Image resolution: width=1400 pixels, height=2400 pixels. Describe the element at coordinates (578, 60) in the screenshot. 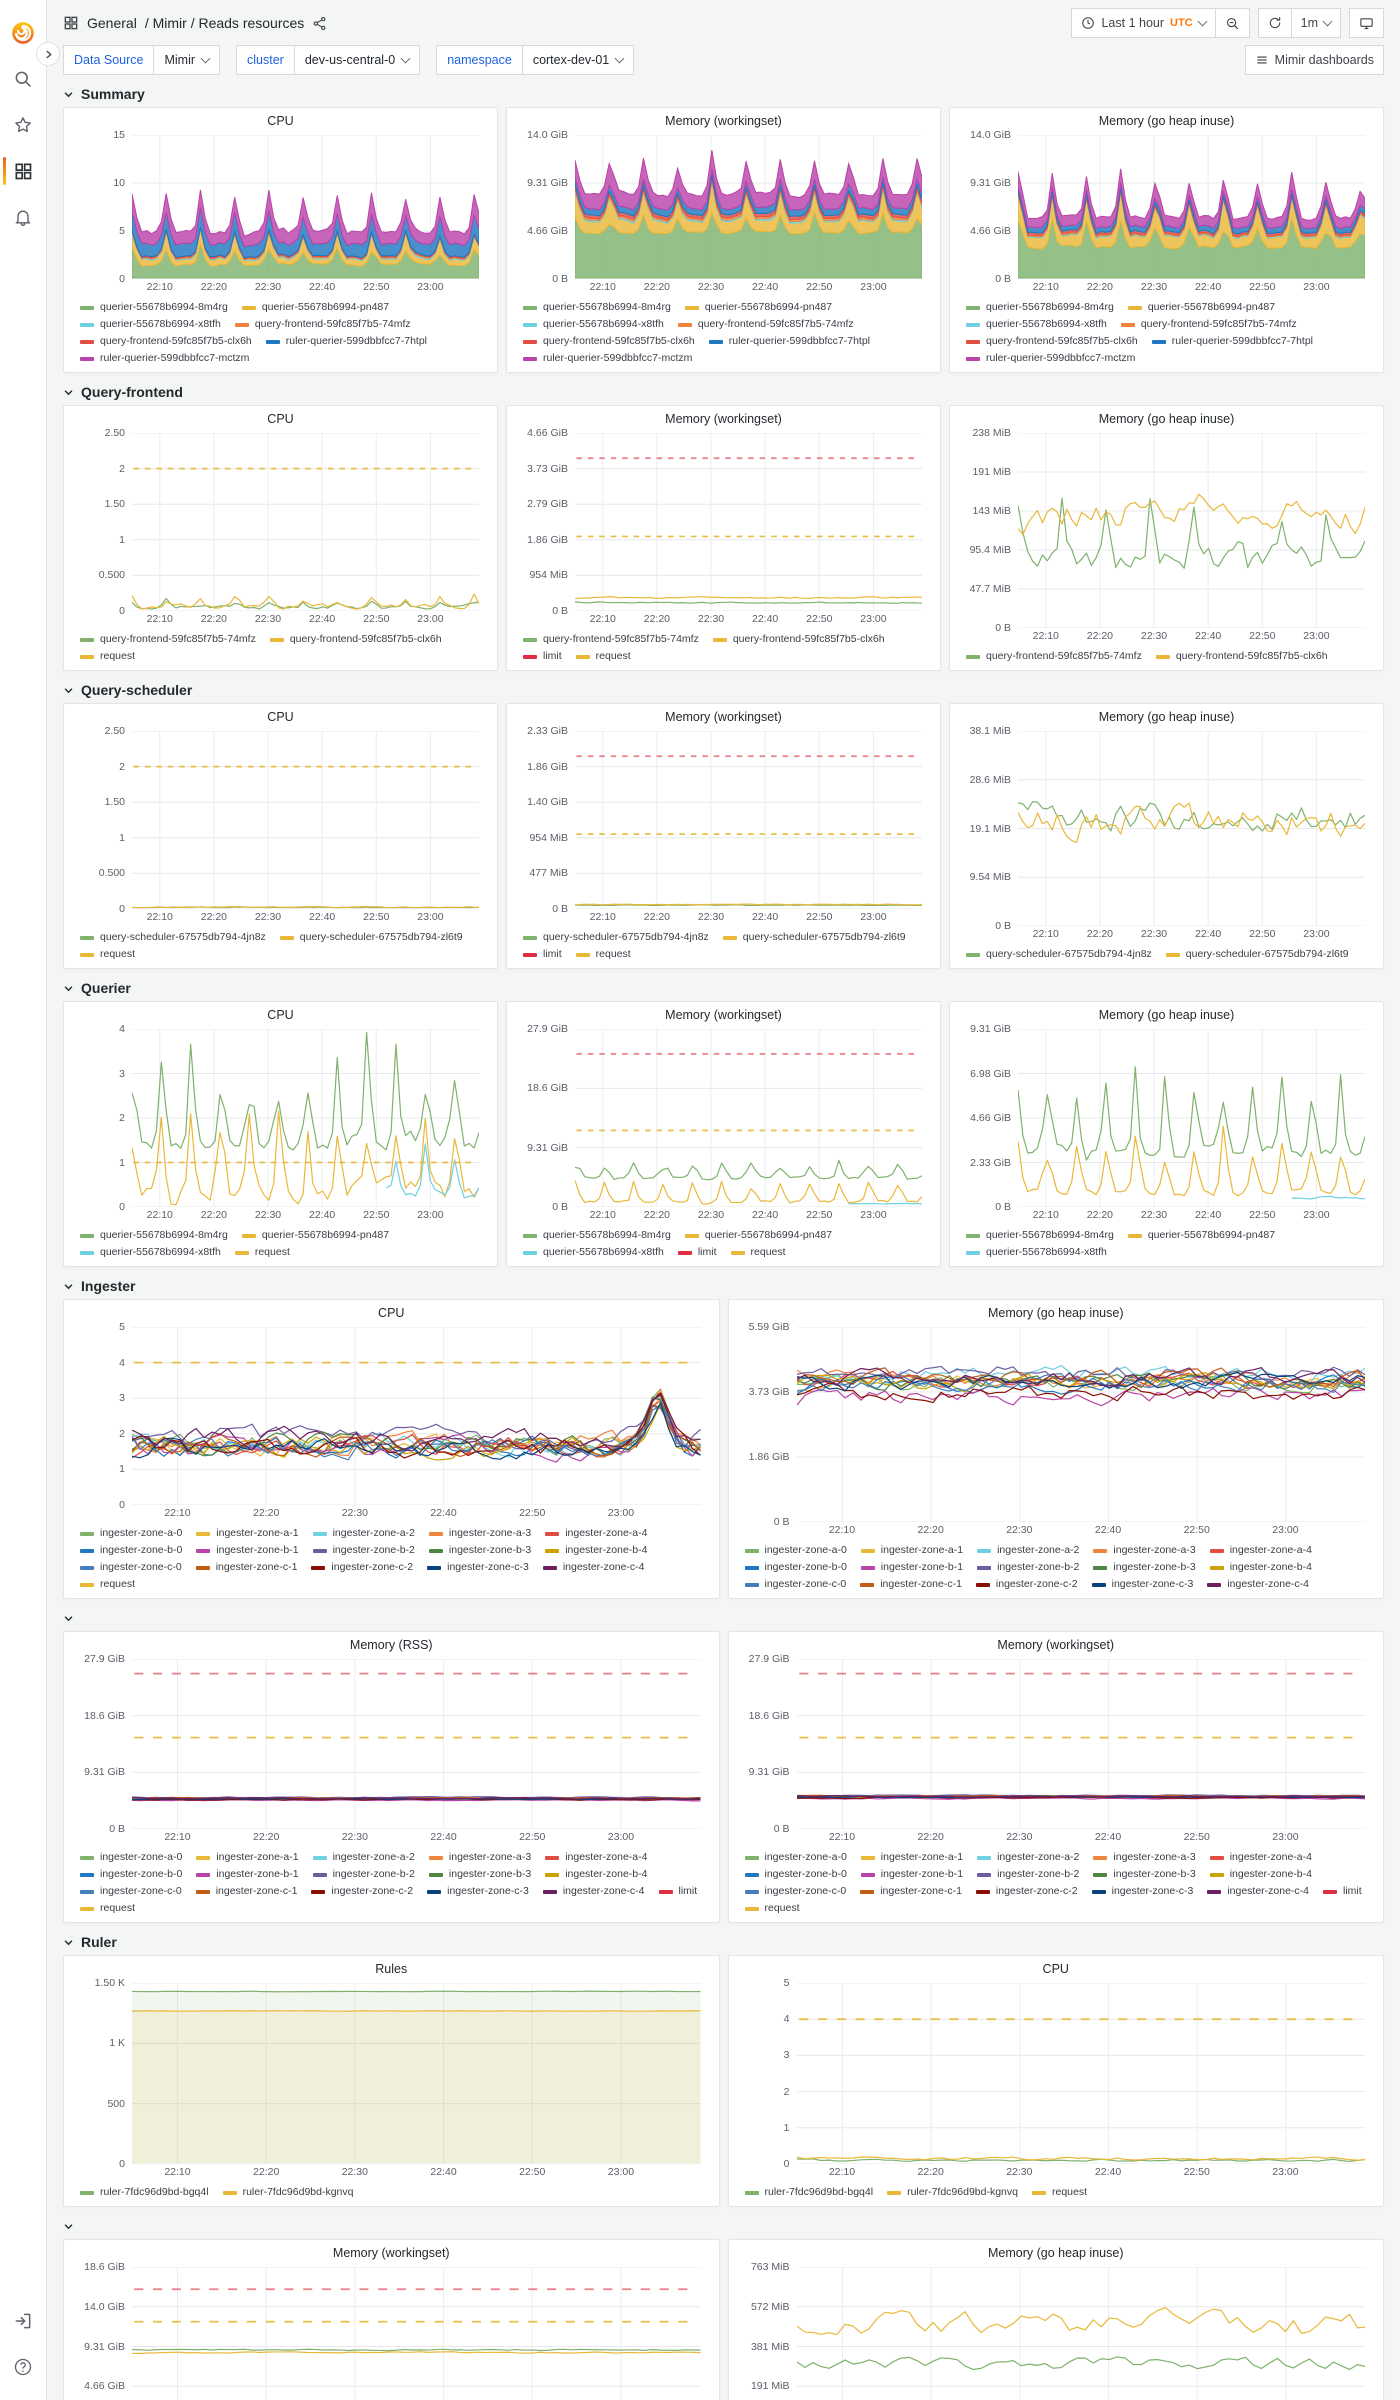

I see `variable-value-dropdown: cortex-dev-01` at that location.